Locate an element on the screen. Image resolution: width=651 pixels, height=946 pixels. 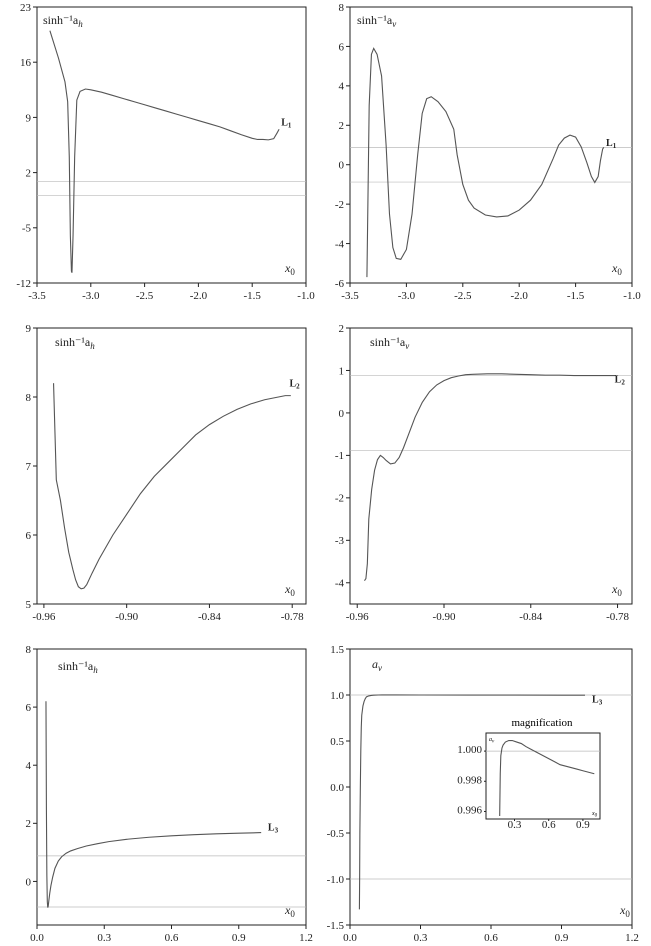
y-tick-label: -3 is located at coordinates (340, 541).